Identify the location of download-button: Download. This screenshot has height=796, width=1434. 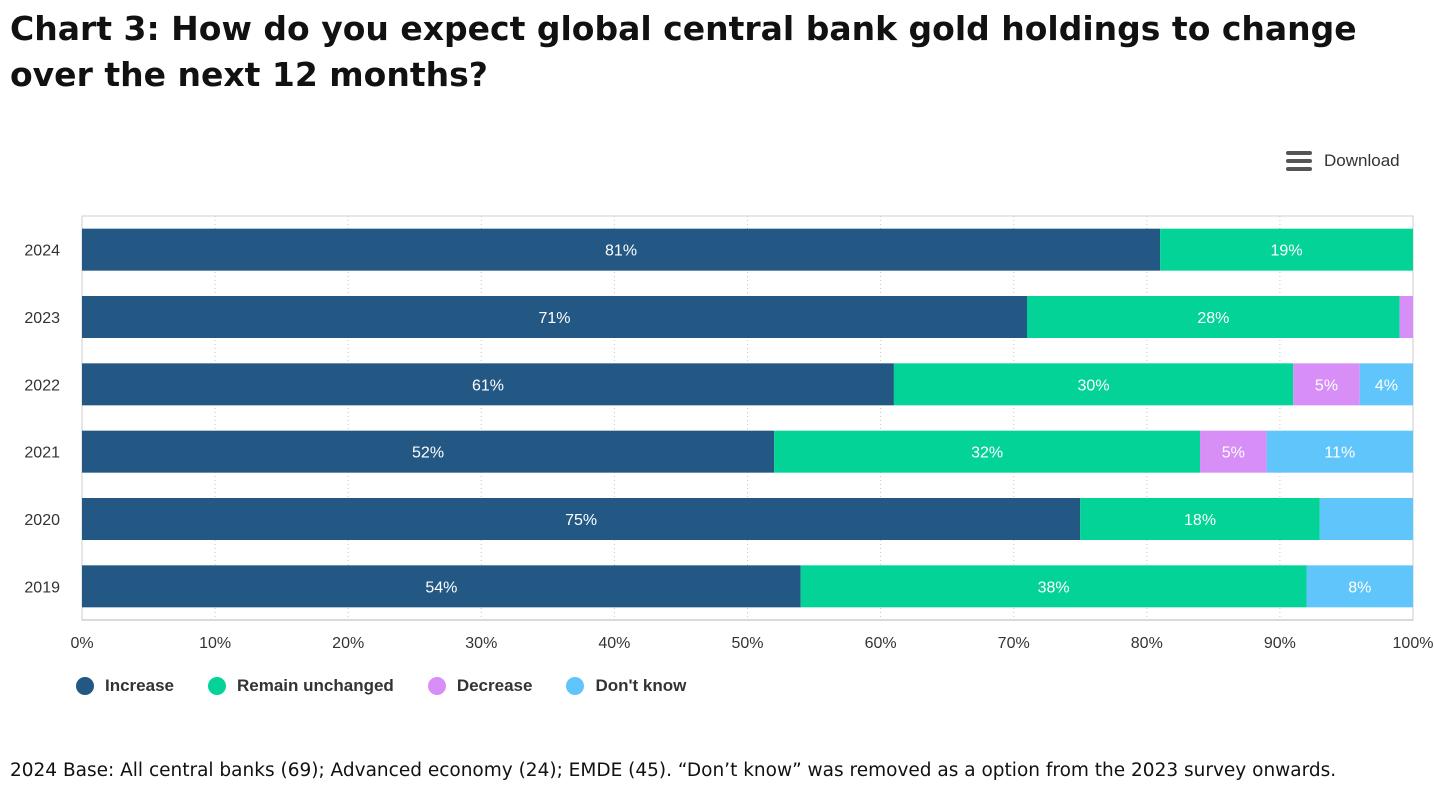
(1343, 161).